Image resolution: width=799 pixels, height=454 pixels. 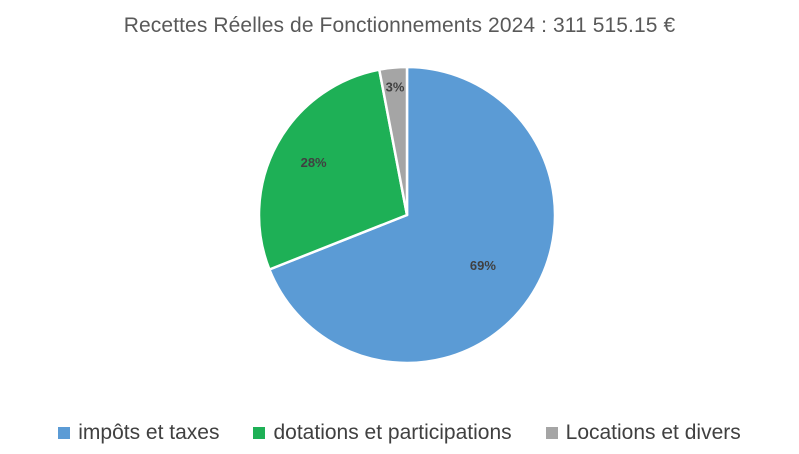 What do you see at coordinates (64, 433) in the screenshot?
I see `legend-swatch-impots` at bounding box center [64, 433].